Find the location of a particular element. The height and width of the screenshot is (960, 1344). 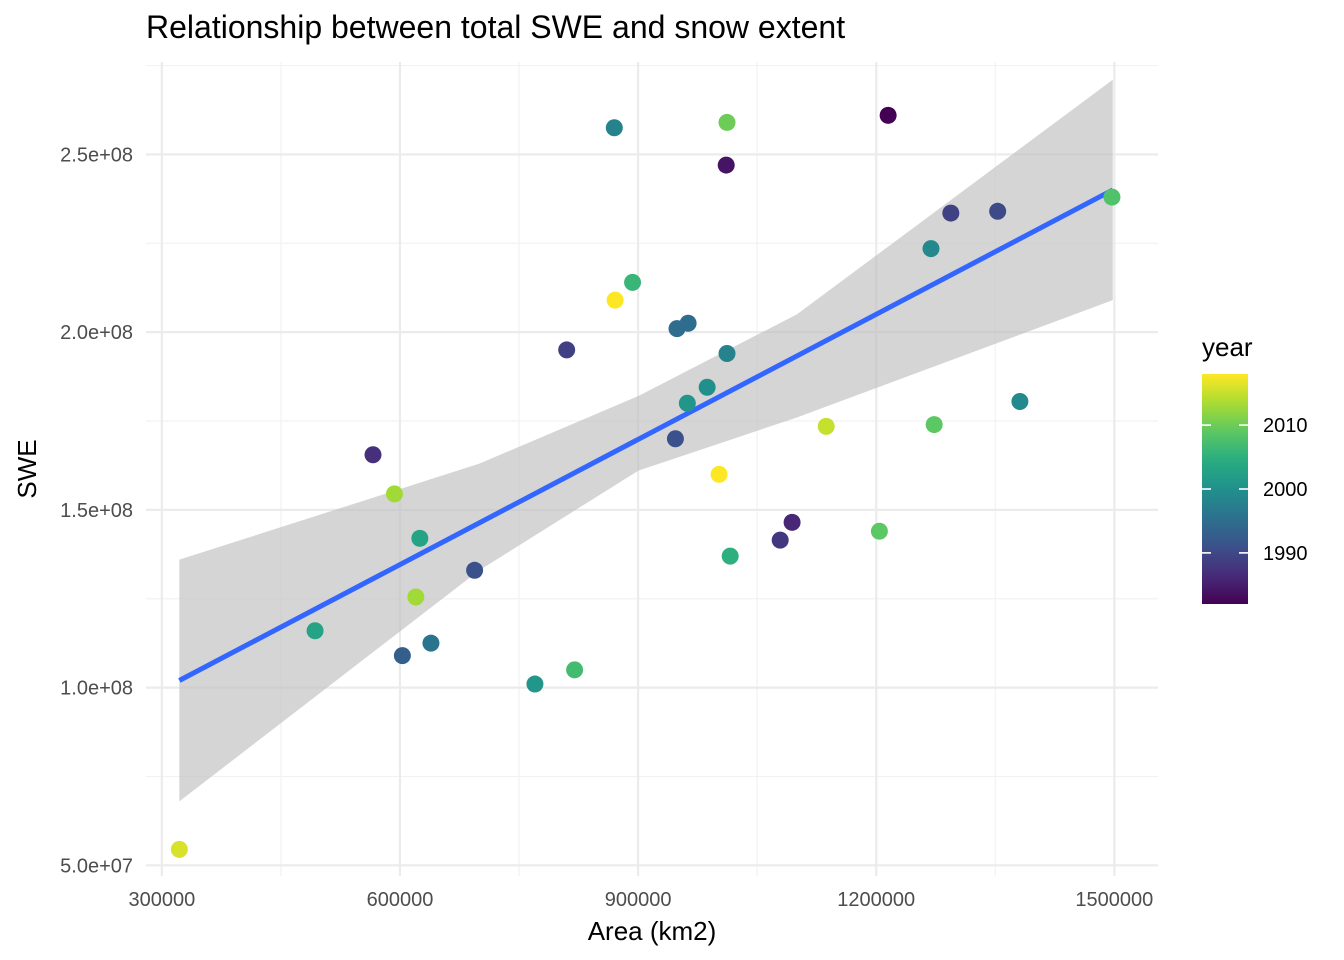

x-tick-label: 900000 is located at coordinates (638, 900).